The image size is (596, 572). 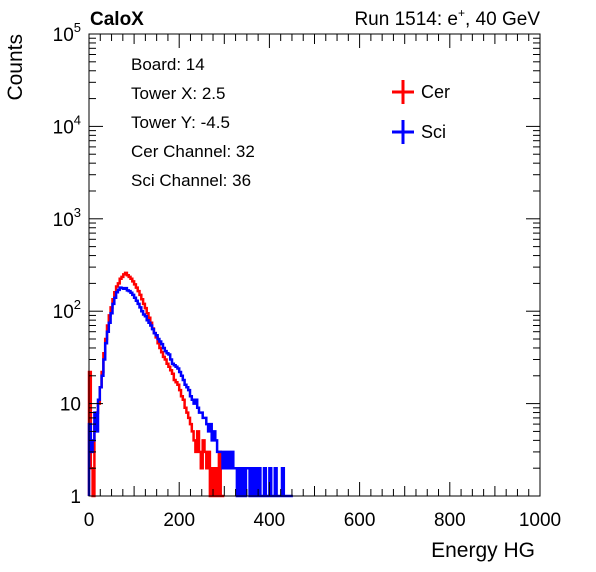 I want to click on info-line-sci-channel: Sci Channel: 36, so click(x=191, y=180).